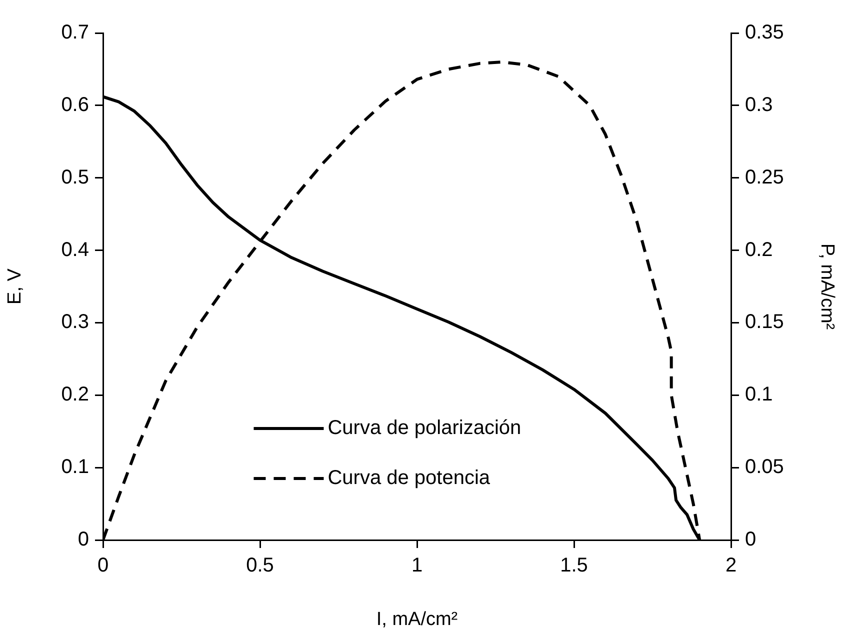 The width and height of the screenshot is (842, 635). Describe the element at coordinates (750, 539) in the screenshot. I see `y2-tick-label: 0` at that location.